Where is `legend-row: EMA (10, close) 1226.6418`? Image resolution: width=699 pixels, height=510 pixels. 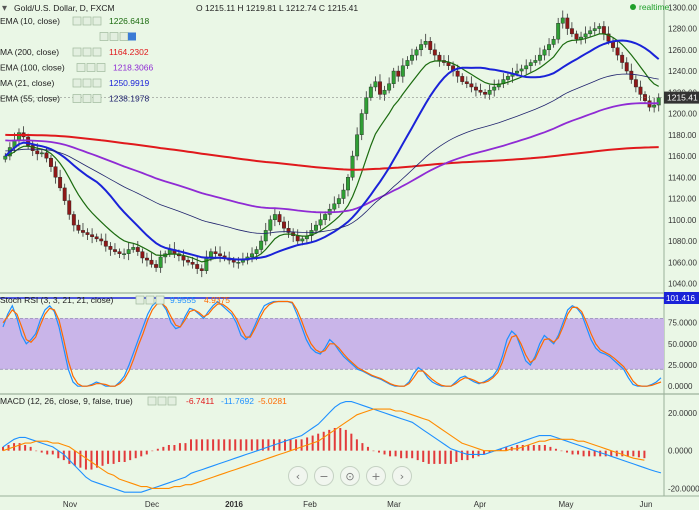
legend-row: EMA (10, close) 1226.6418 is located at coordinates (74, 21).